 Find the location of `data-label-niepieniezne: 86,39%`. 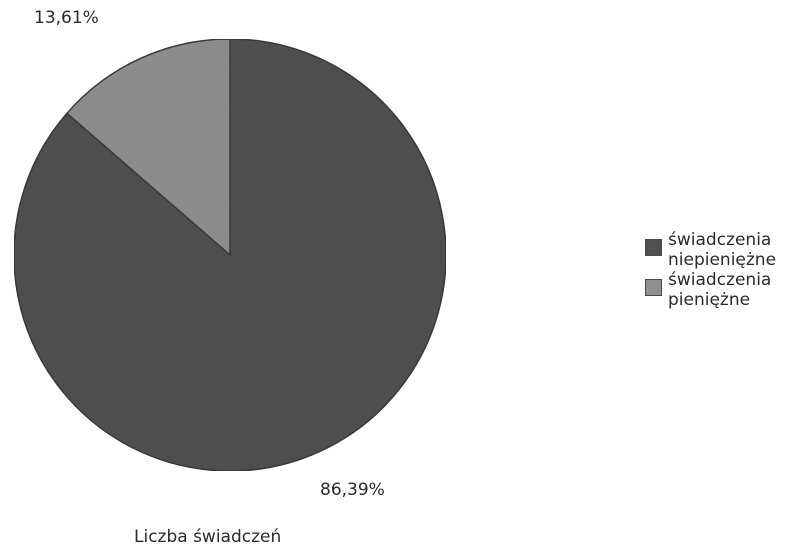

data-label-niepieniezne: 86,39% is located at coordinates (352, 490).